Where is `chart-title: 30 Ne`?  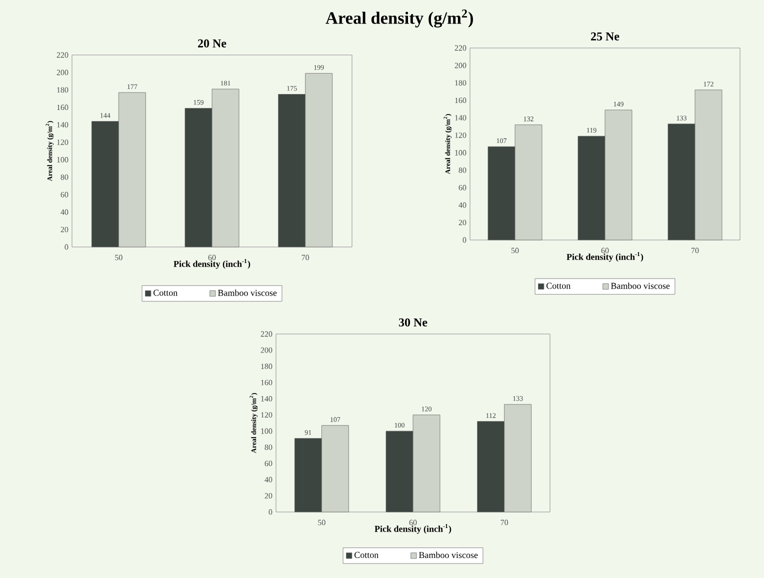 chart-title: 30 Ne is located at coordinates (413, 322).